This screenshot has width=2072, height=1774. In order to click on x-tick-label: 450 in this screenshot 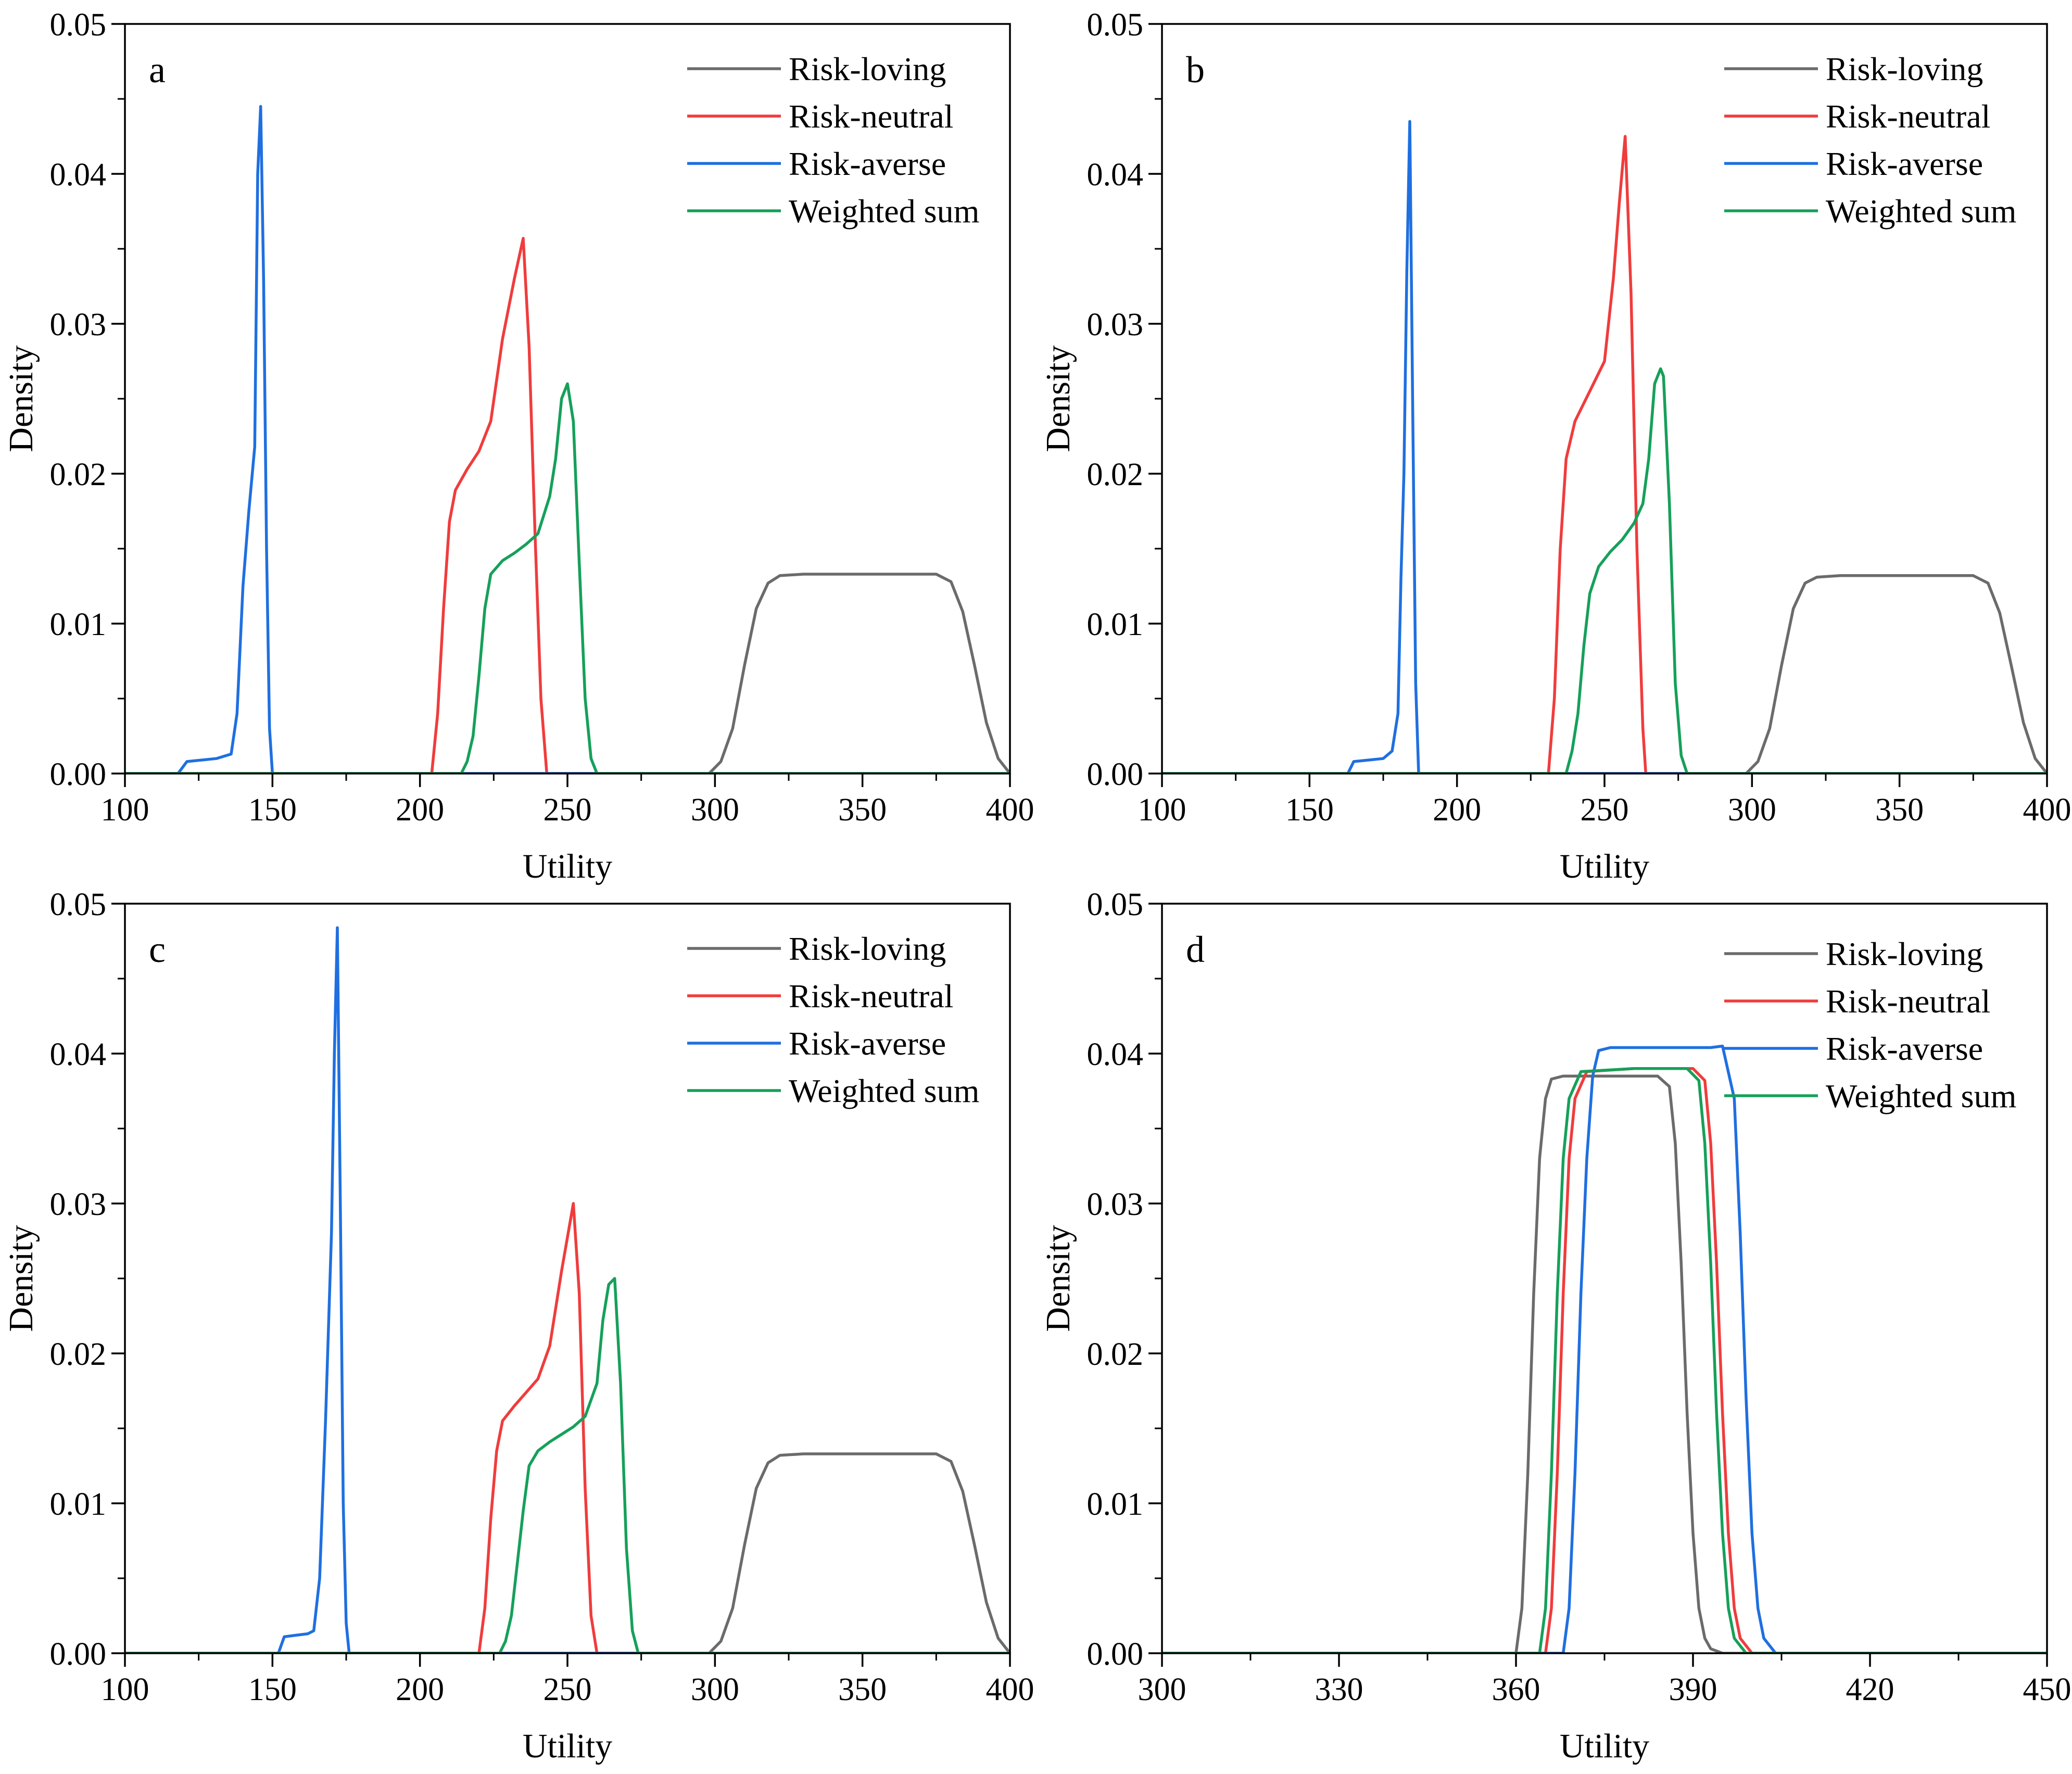, I will do `click(2047, 1690)`.